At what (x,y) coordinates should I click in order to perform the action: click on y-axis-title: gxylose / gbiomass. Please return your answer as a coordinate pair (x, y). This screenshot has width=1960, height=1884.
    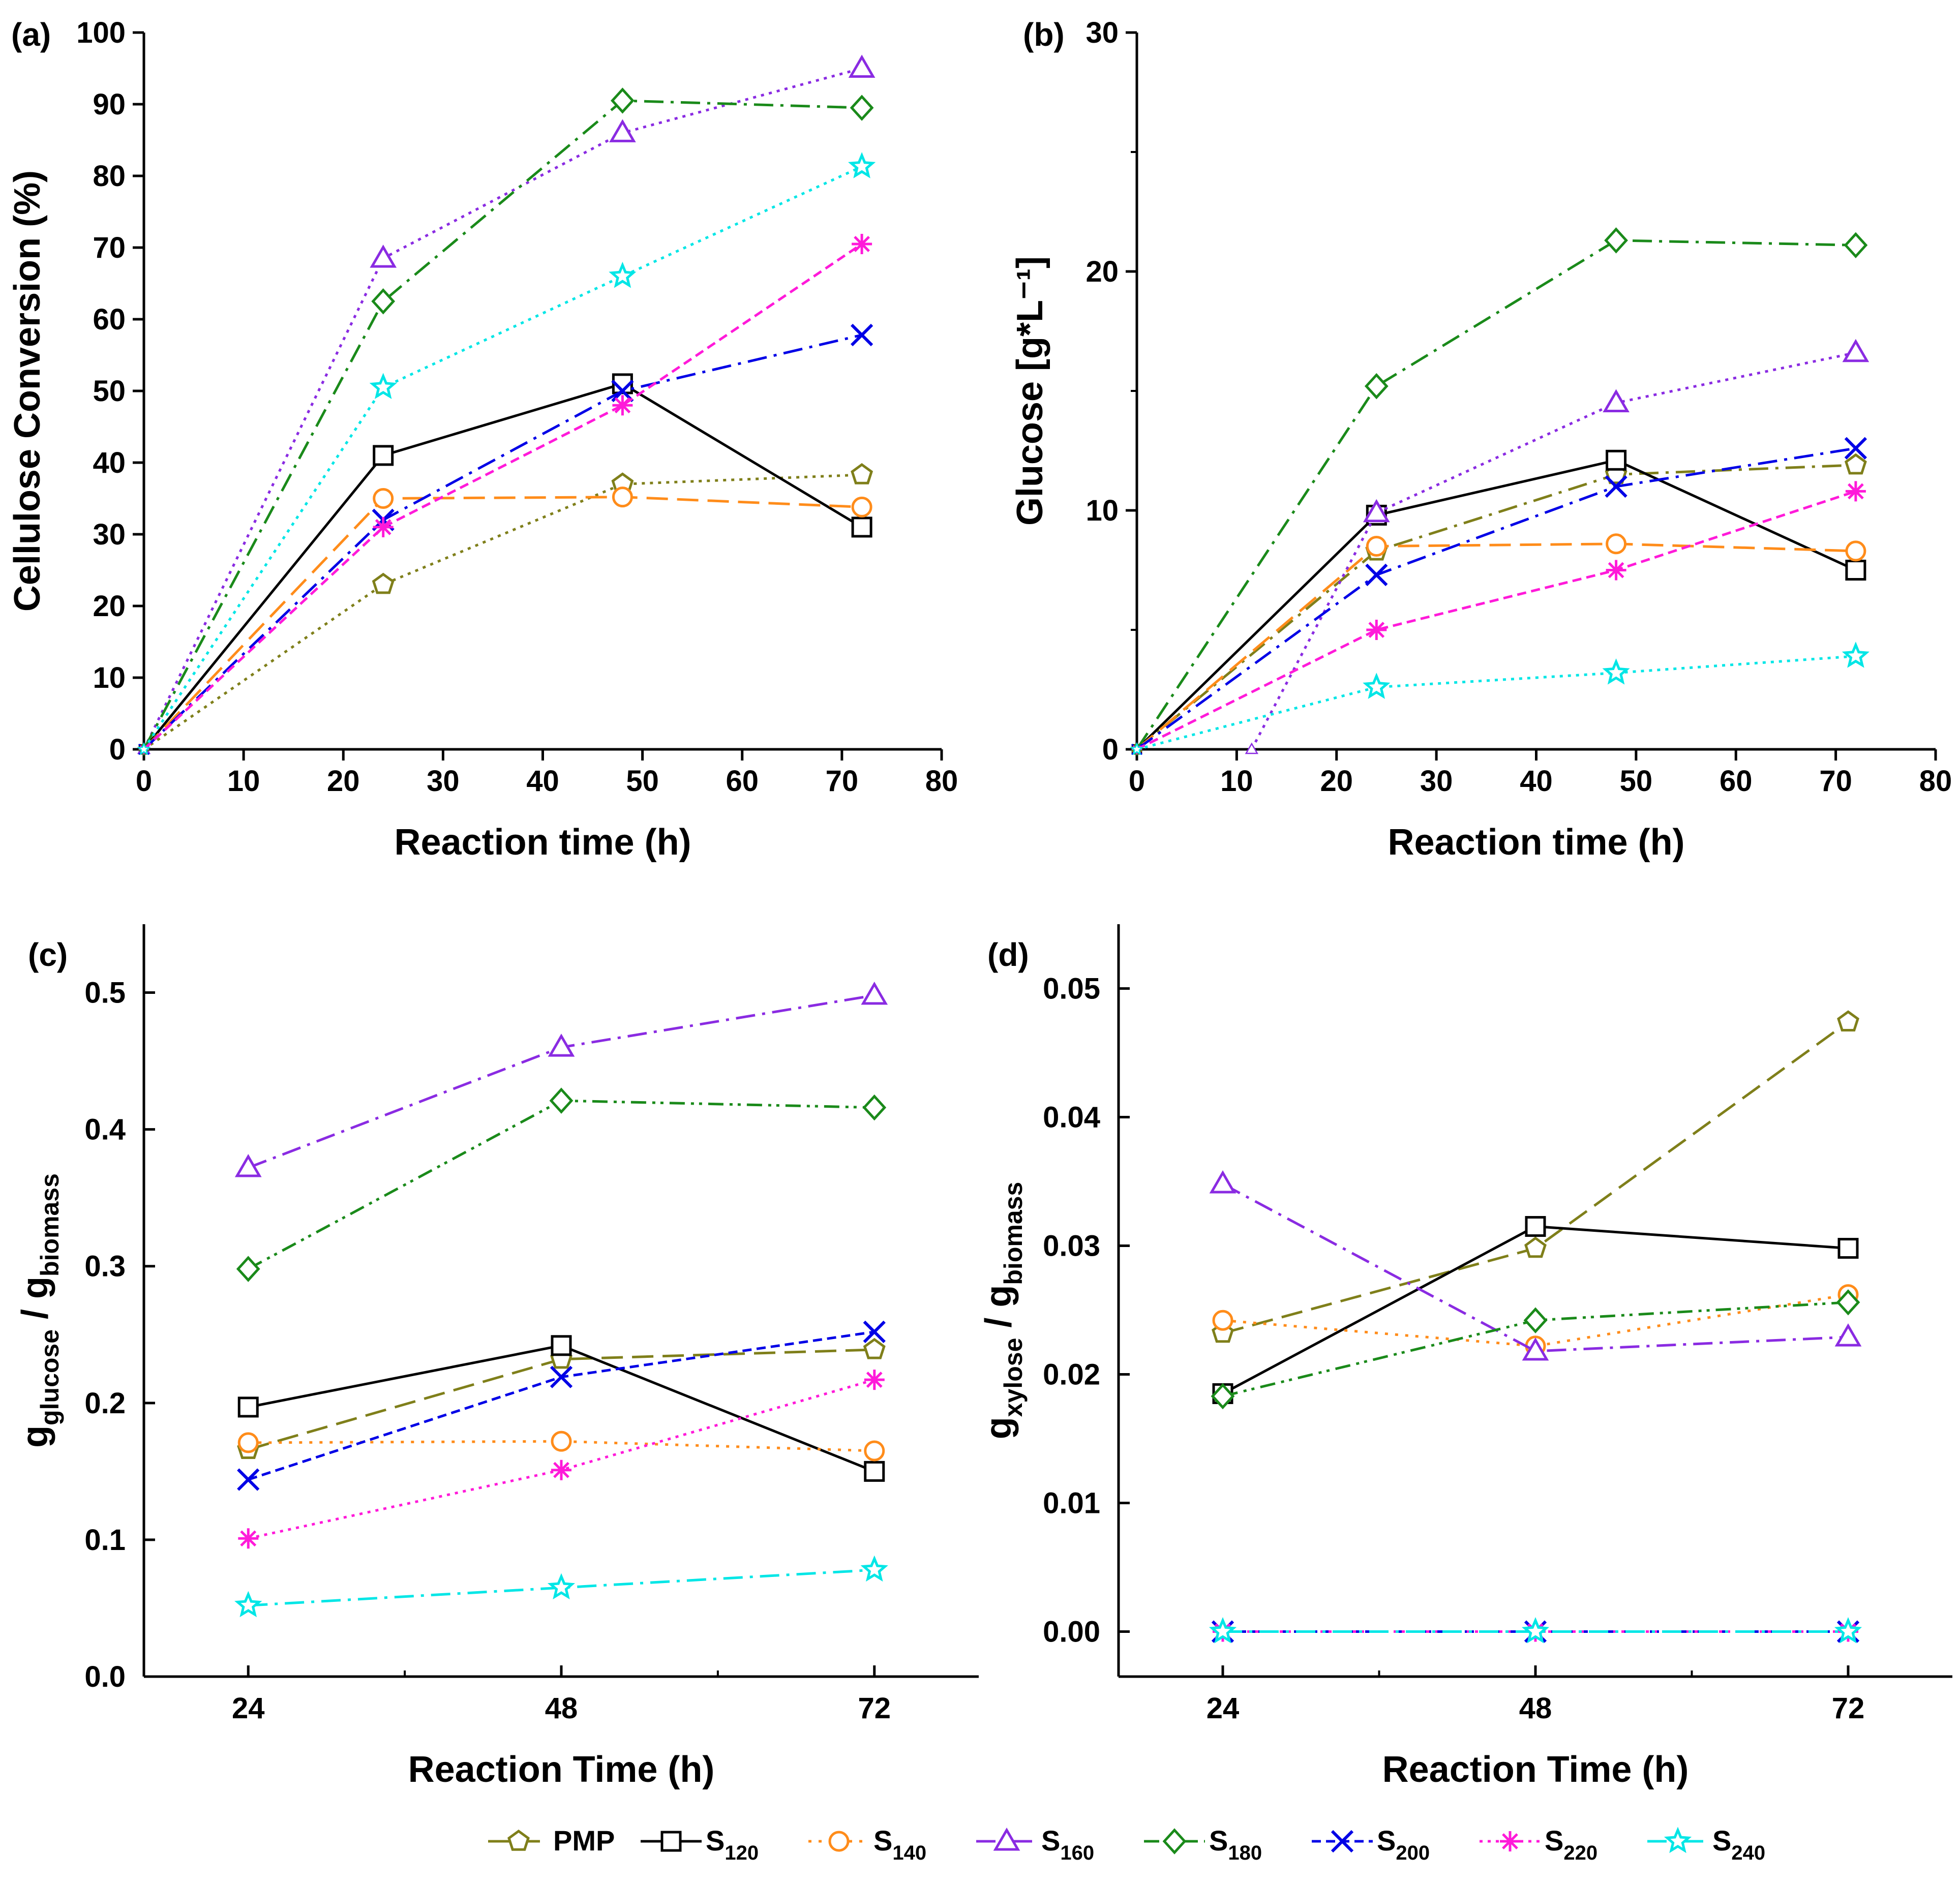
    Looking at the image, I should click on (1003, 1311).